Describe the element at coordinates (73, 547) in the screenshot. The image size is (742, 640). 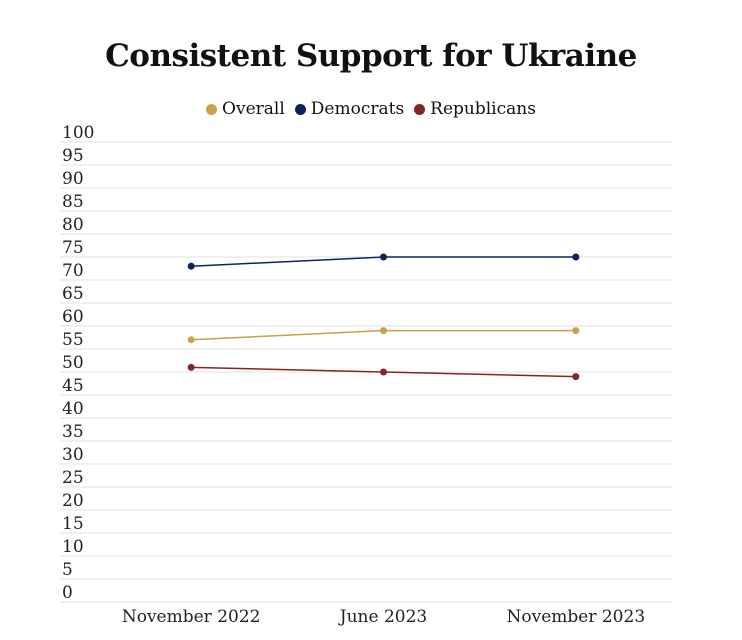
I see `y-tick-label: 10` at that location.